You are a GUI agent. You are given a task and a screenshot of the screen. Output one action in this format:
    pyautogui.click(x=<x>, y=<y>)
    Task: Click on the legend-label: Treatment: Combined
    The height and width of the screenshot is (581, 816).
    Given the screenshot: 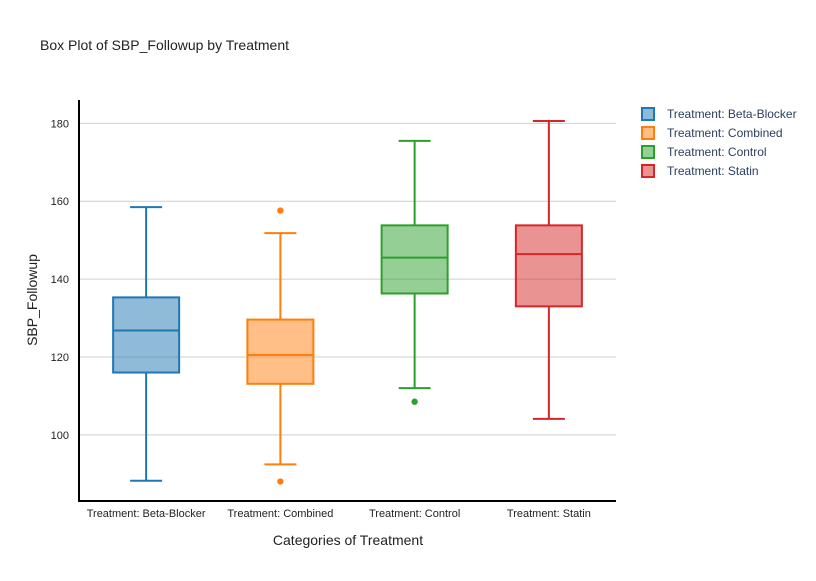 What is the action you would take?
    pyautogui.click(x=725, y=133)
    